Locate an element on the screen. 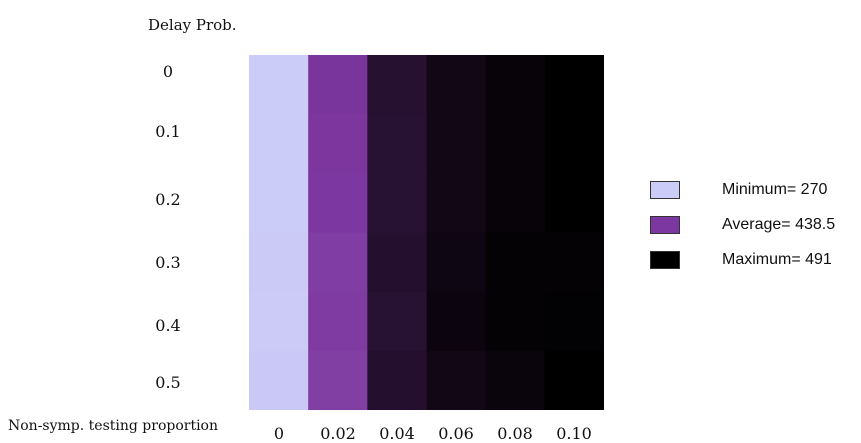 The image size is (861, 443). y-tick-label: 0.3 is located at coordinates (168, 262).